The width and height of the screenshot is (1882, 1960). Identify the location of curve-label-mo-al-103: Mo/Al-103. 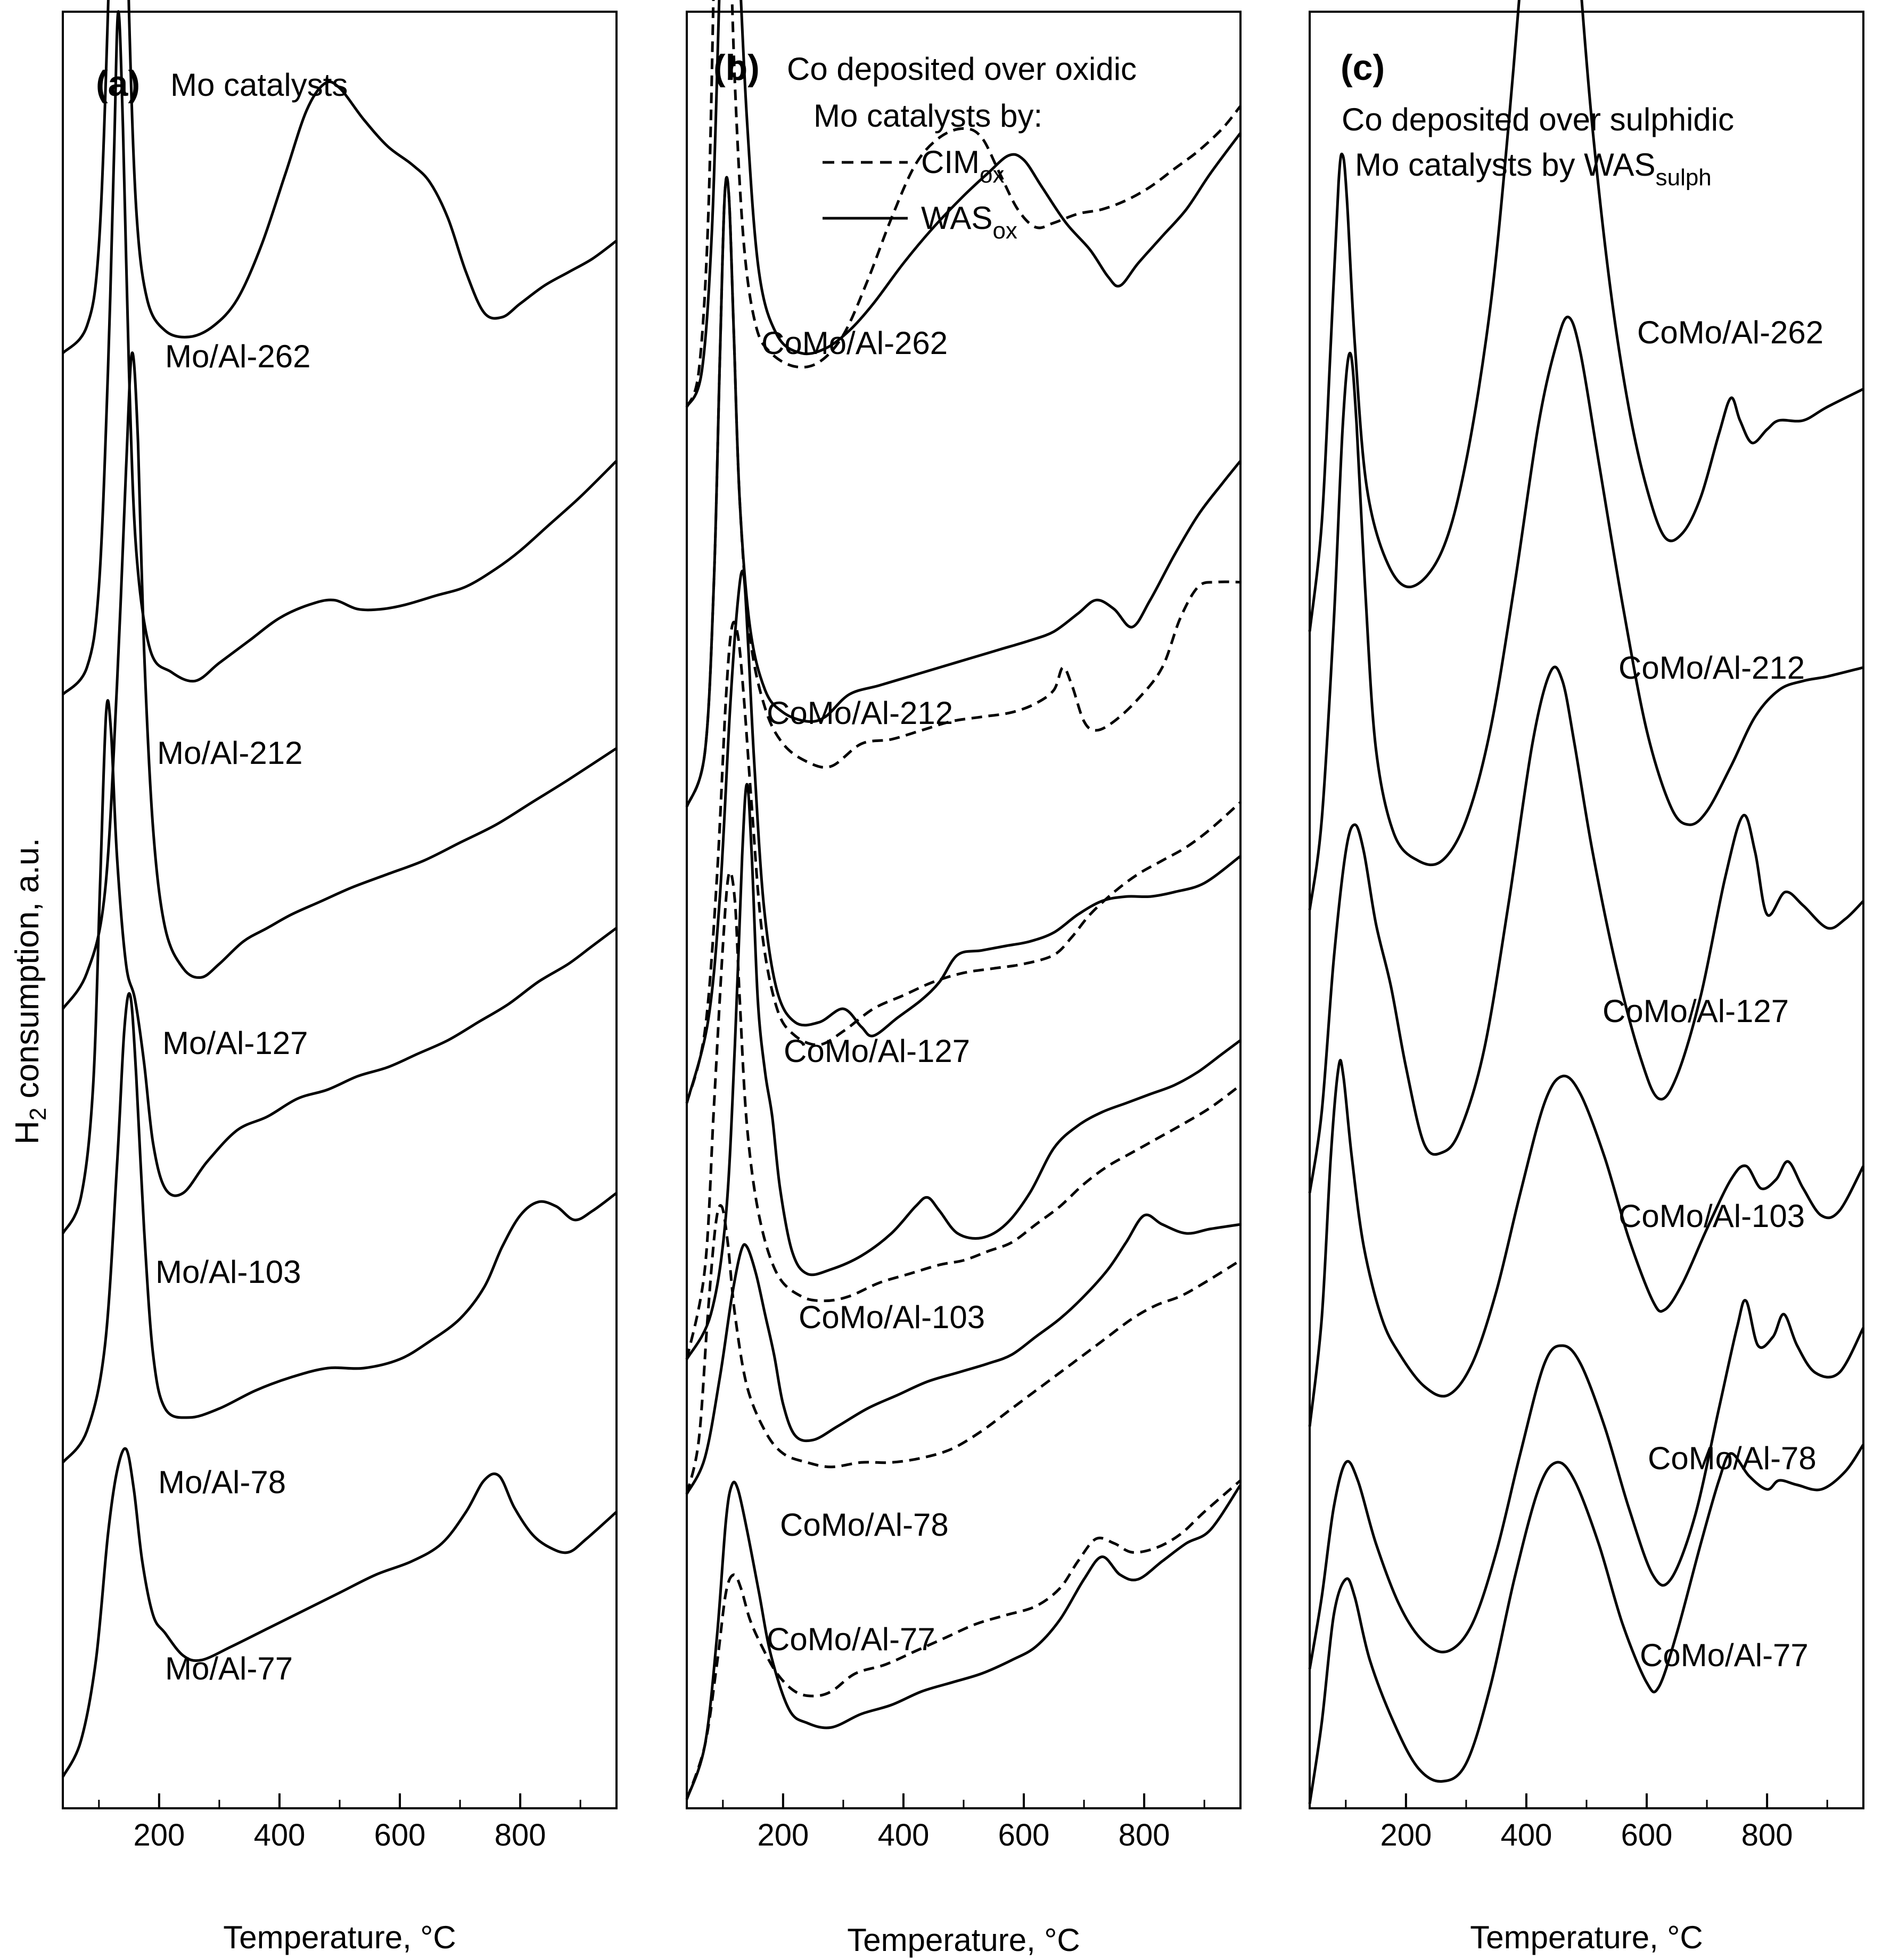
(228, 1272).